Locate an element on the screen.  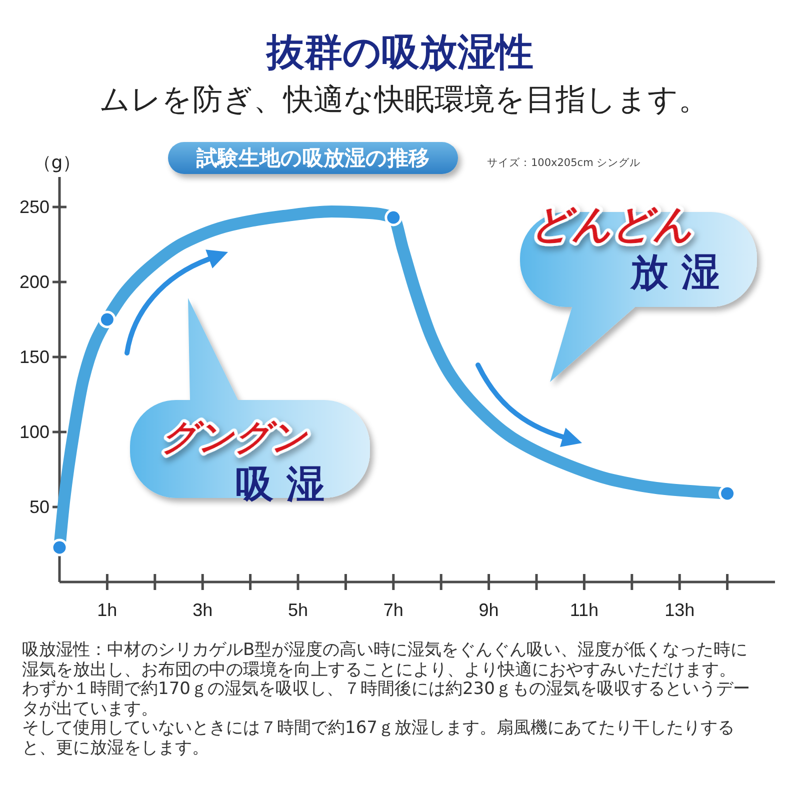
chart-title: 抜群の吸放湿性 is located at coordinates (400, 52).